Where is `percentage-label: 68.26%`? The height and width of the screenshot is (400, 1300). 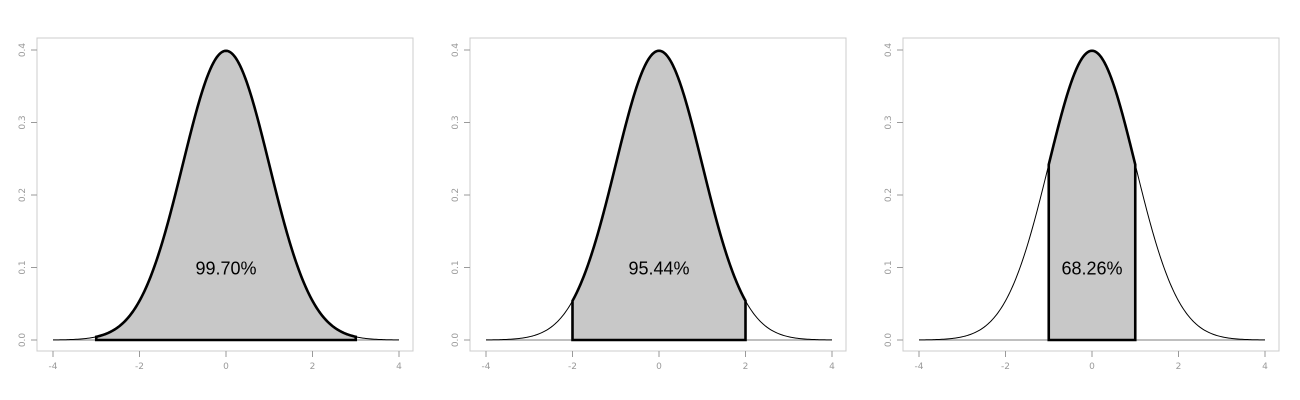
percentage-label: 68.26% is located at coordinates (1091, 269).